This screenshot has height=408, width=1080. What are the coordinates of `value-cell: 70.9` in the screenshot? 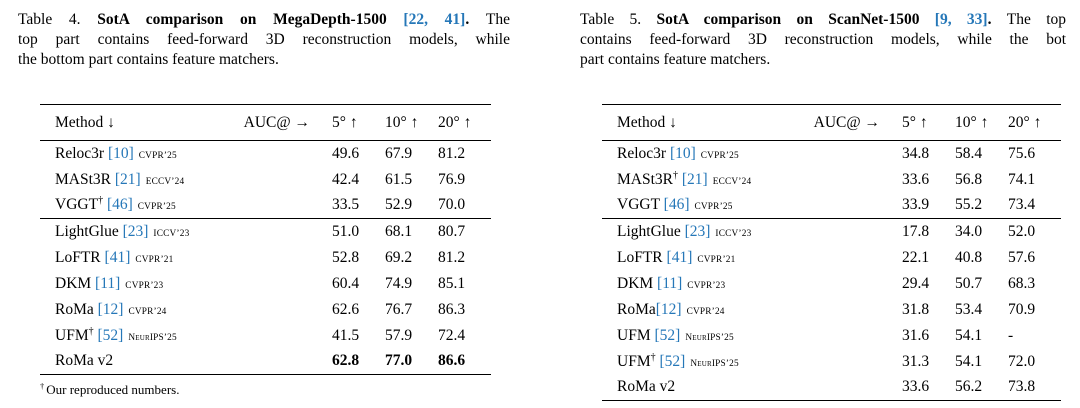 It's located at (1022, 309).